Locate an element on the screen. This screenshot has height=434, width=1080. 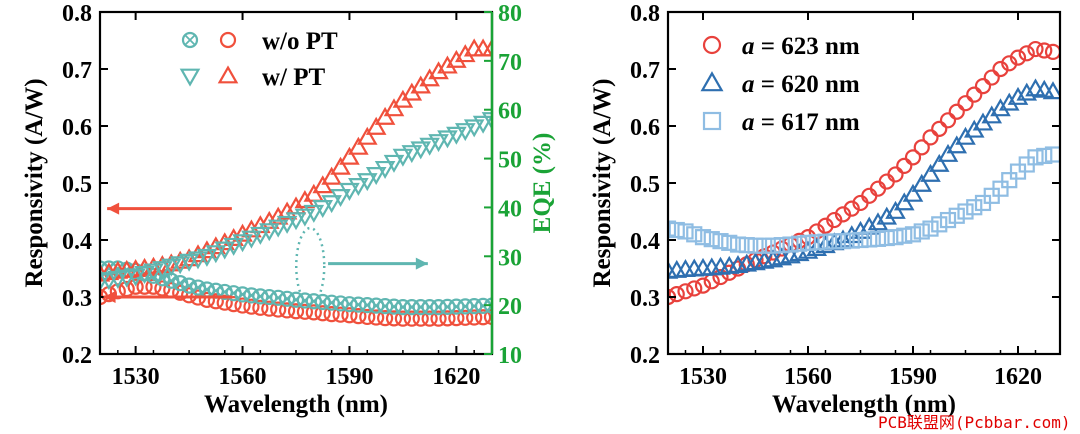
left-series-1-point-36-ring is located at coordinates (420, 307).